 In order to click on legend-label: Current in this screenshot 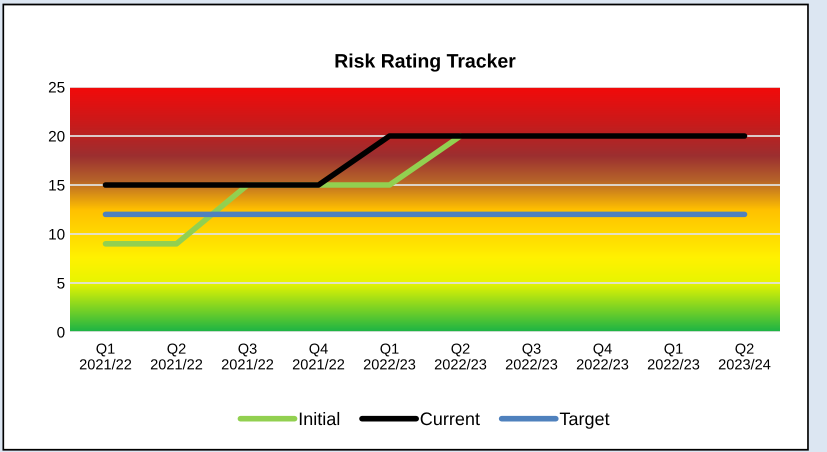, I will do `click(450, 419)`.